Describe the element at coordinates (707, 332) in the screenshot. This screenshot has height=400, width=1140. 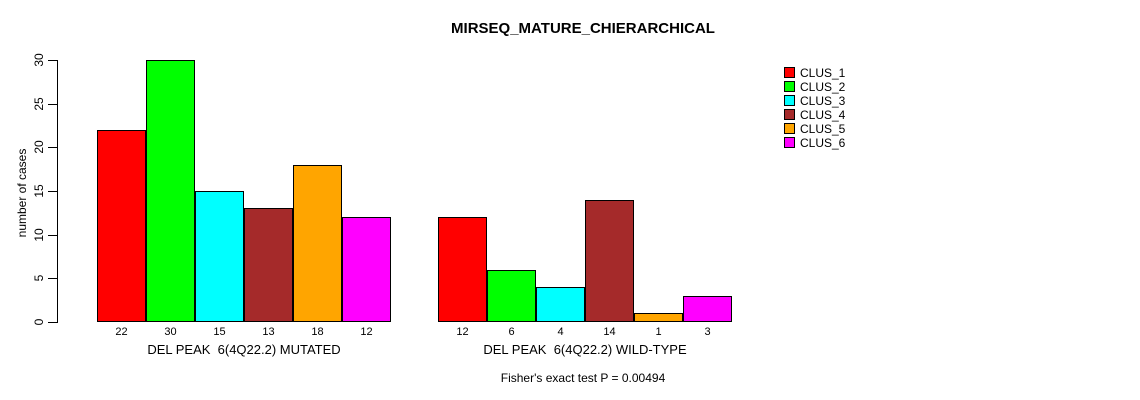
I see `bar-value-label: 3` at that location.